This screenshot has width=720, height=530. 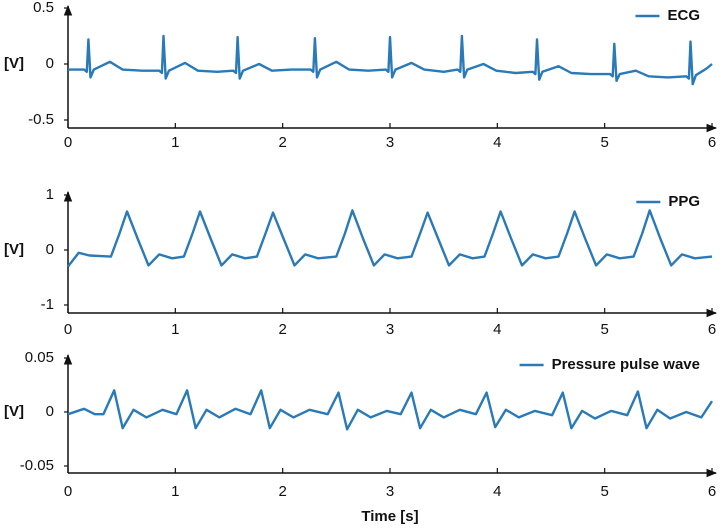 What do you see at coordinates (683, 15) in the screenshot?
I see `legend-label: ECG` at bounding box center [683, 15].